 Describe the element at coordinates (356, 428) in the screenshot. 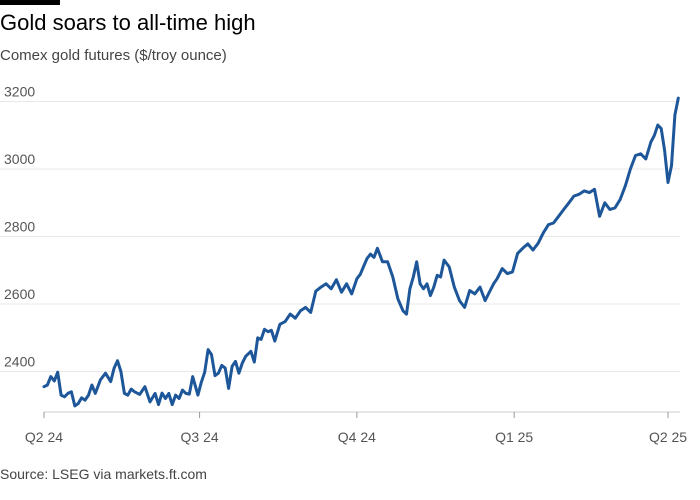

I see `x-axis: Q2 24 Q3 24 Q4 24 Q1 25 Q2 25` at that location.